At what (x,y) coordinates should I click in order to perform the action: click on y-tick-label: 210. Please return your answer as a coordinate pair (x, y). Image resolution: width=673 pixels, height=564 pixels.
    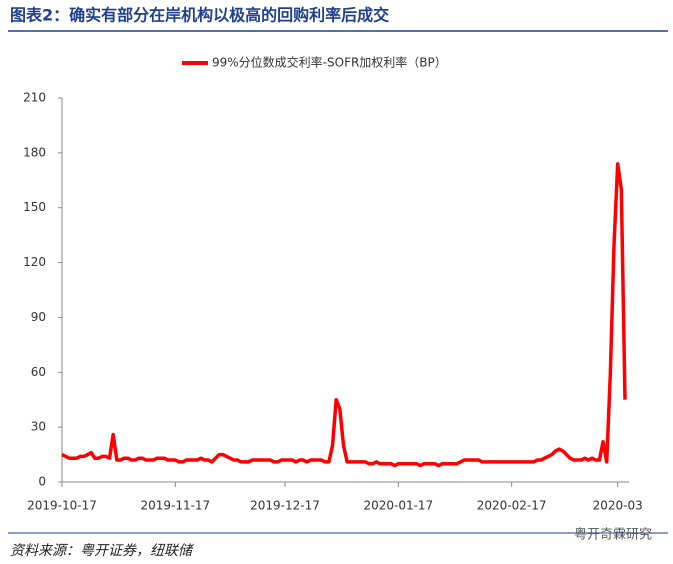
    Looking at the image, I should click on (34, 98).